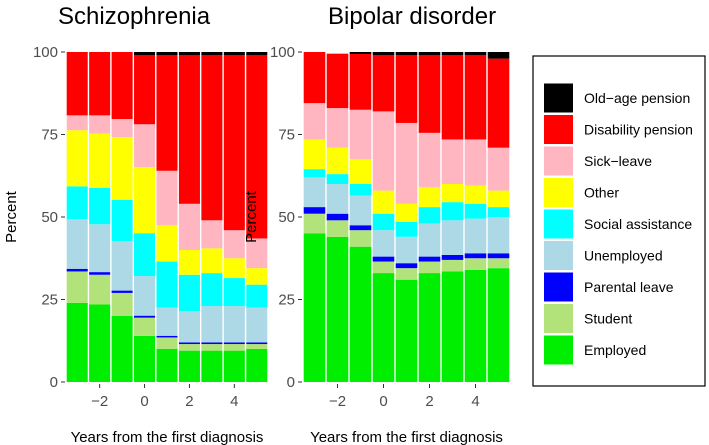 The height and width of the screenshot is (445, 709). What do you see at coordinates (615, 350) in the screenshot?
I see `legend-label: Employed` at bounding box center [615, 350].